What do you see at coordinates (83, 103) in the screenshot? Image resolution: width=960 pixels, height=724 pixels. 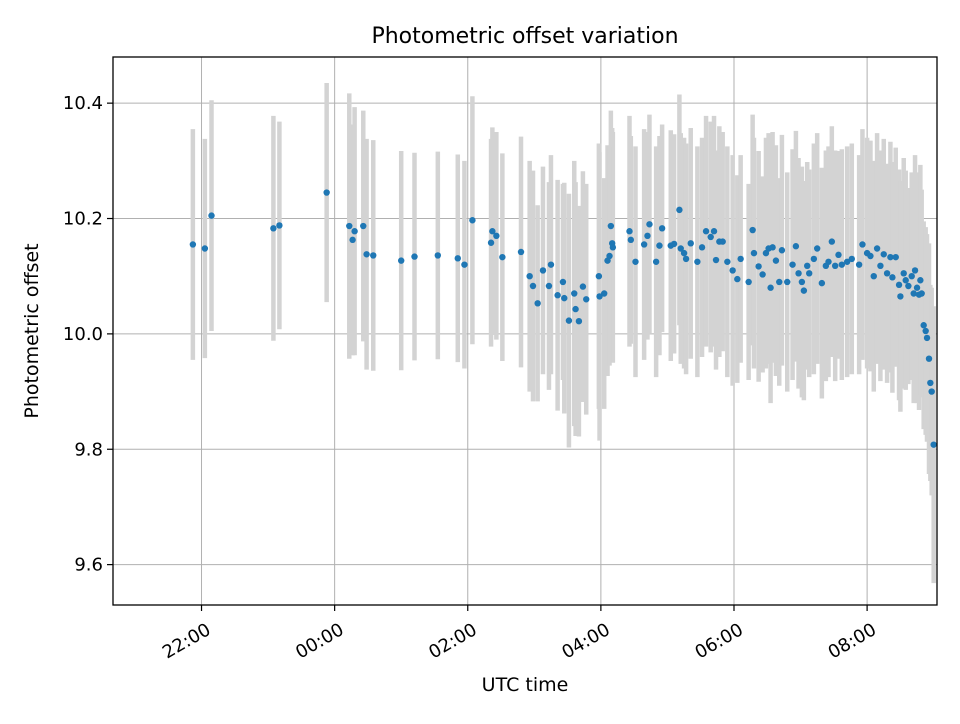 I see `y-tick-label: 10.4` at bounding box center [83, 103].